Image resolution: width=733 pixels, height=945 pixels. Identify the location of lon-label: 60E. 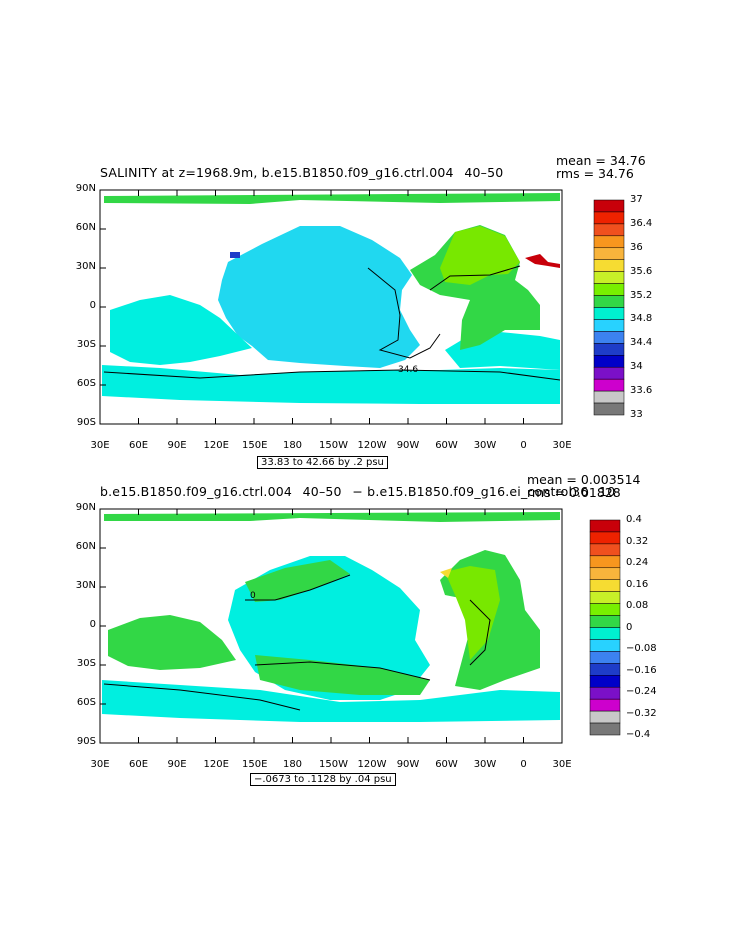
(138, 764).